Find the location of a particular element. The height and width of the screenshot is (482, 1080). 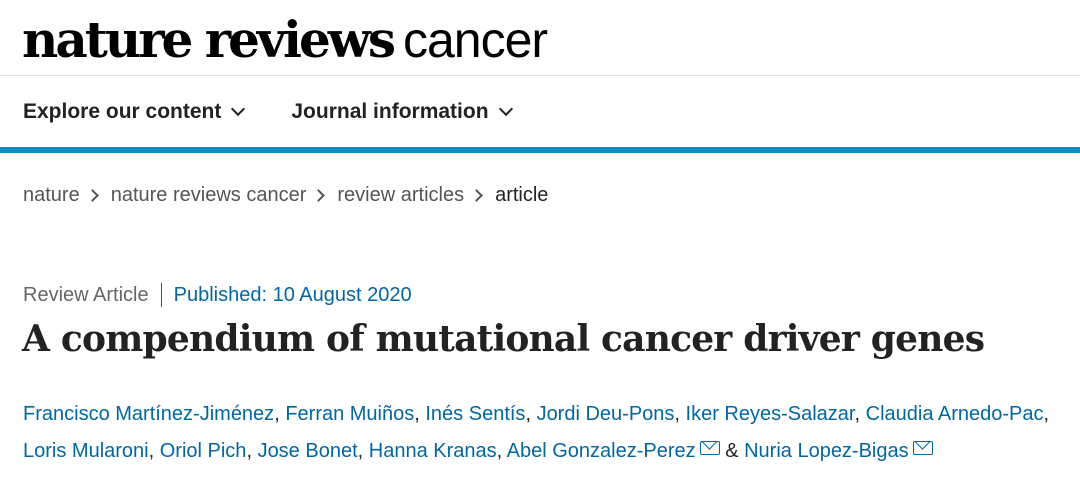

author-link: Hanna Kranas is located at coordinates (432, 451).